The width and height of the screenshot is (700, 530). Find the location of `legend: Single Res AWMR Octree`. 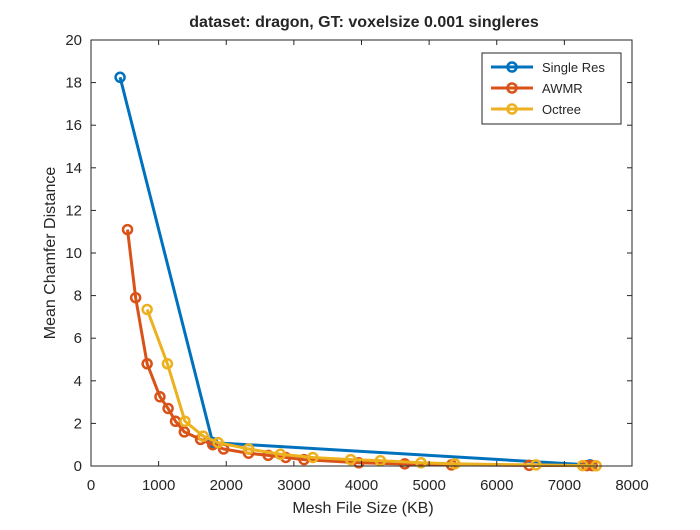

legend: Single Res AWMR Octree is located at coordinates (551, 88).